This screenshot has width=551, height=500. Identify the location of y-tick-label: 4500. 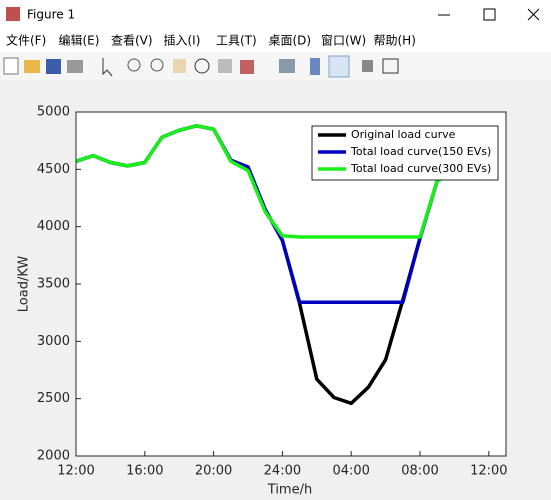
(53, 169).